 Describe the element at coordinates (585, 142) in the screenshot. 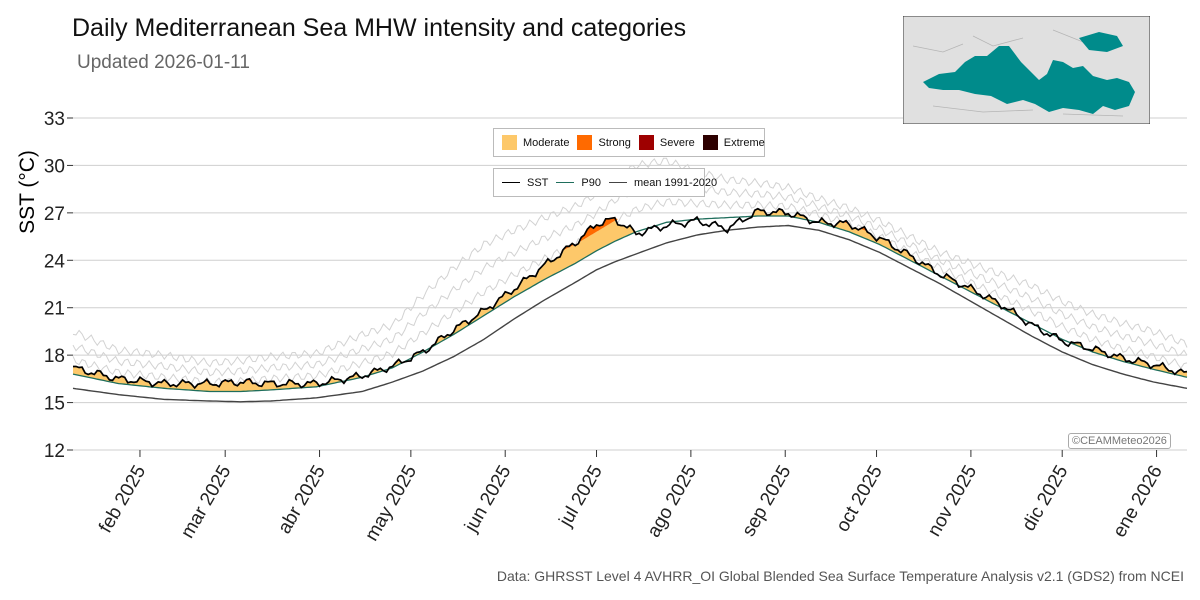

I see `legend-swatch-strong` at that location.